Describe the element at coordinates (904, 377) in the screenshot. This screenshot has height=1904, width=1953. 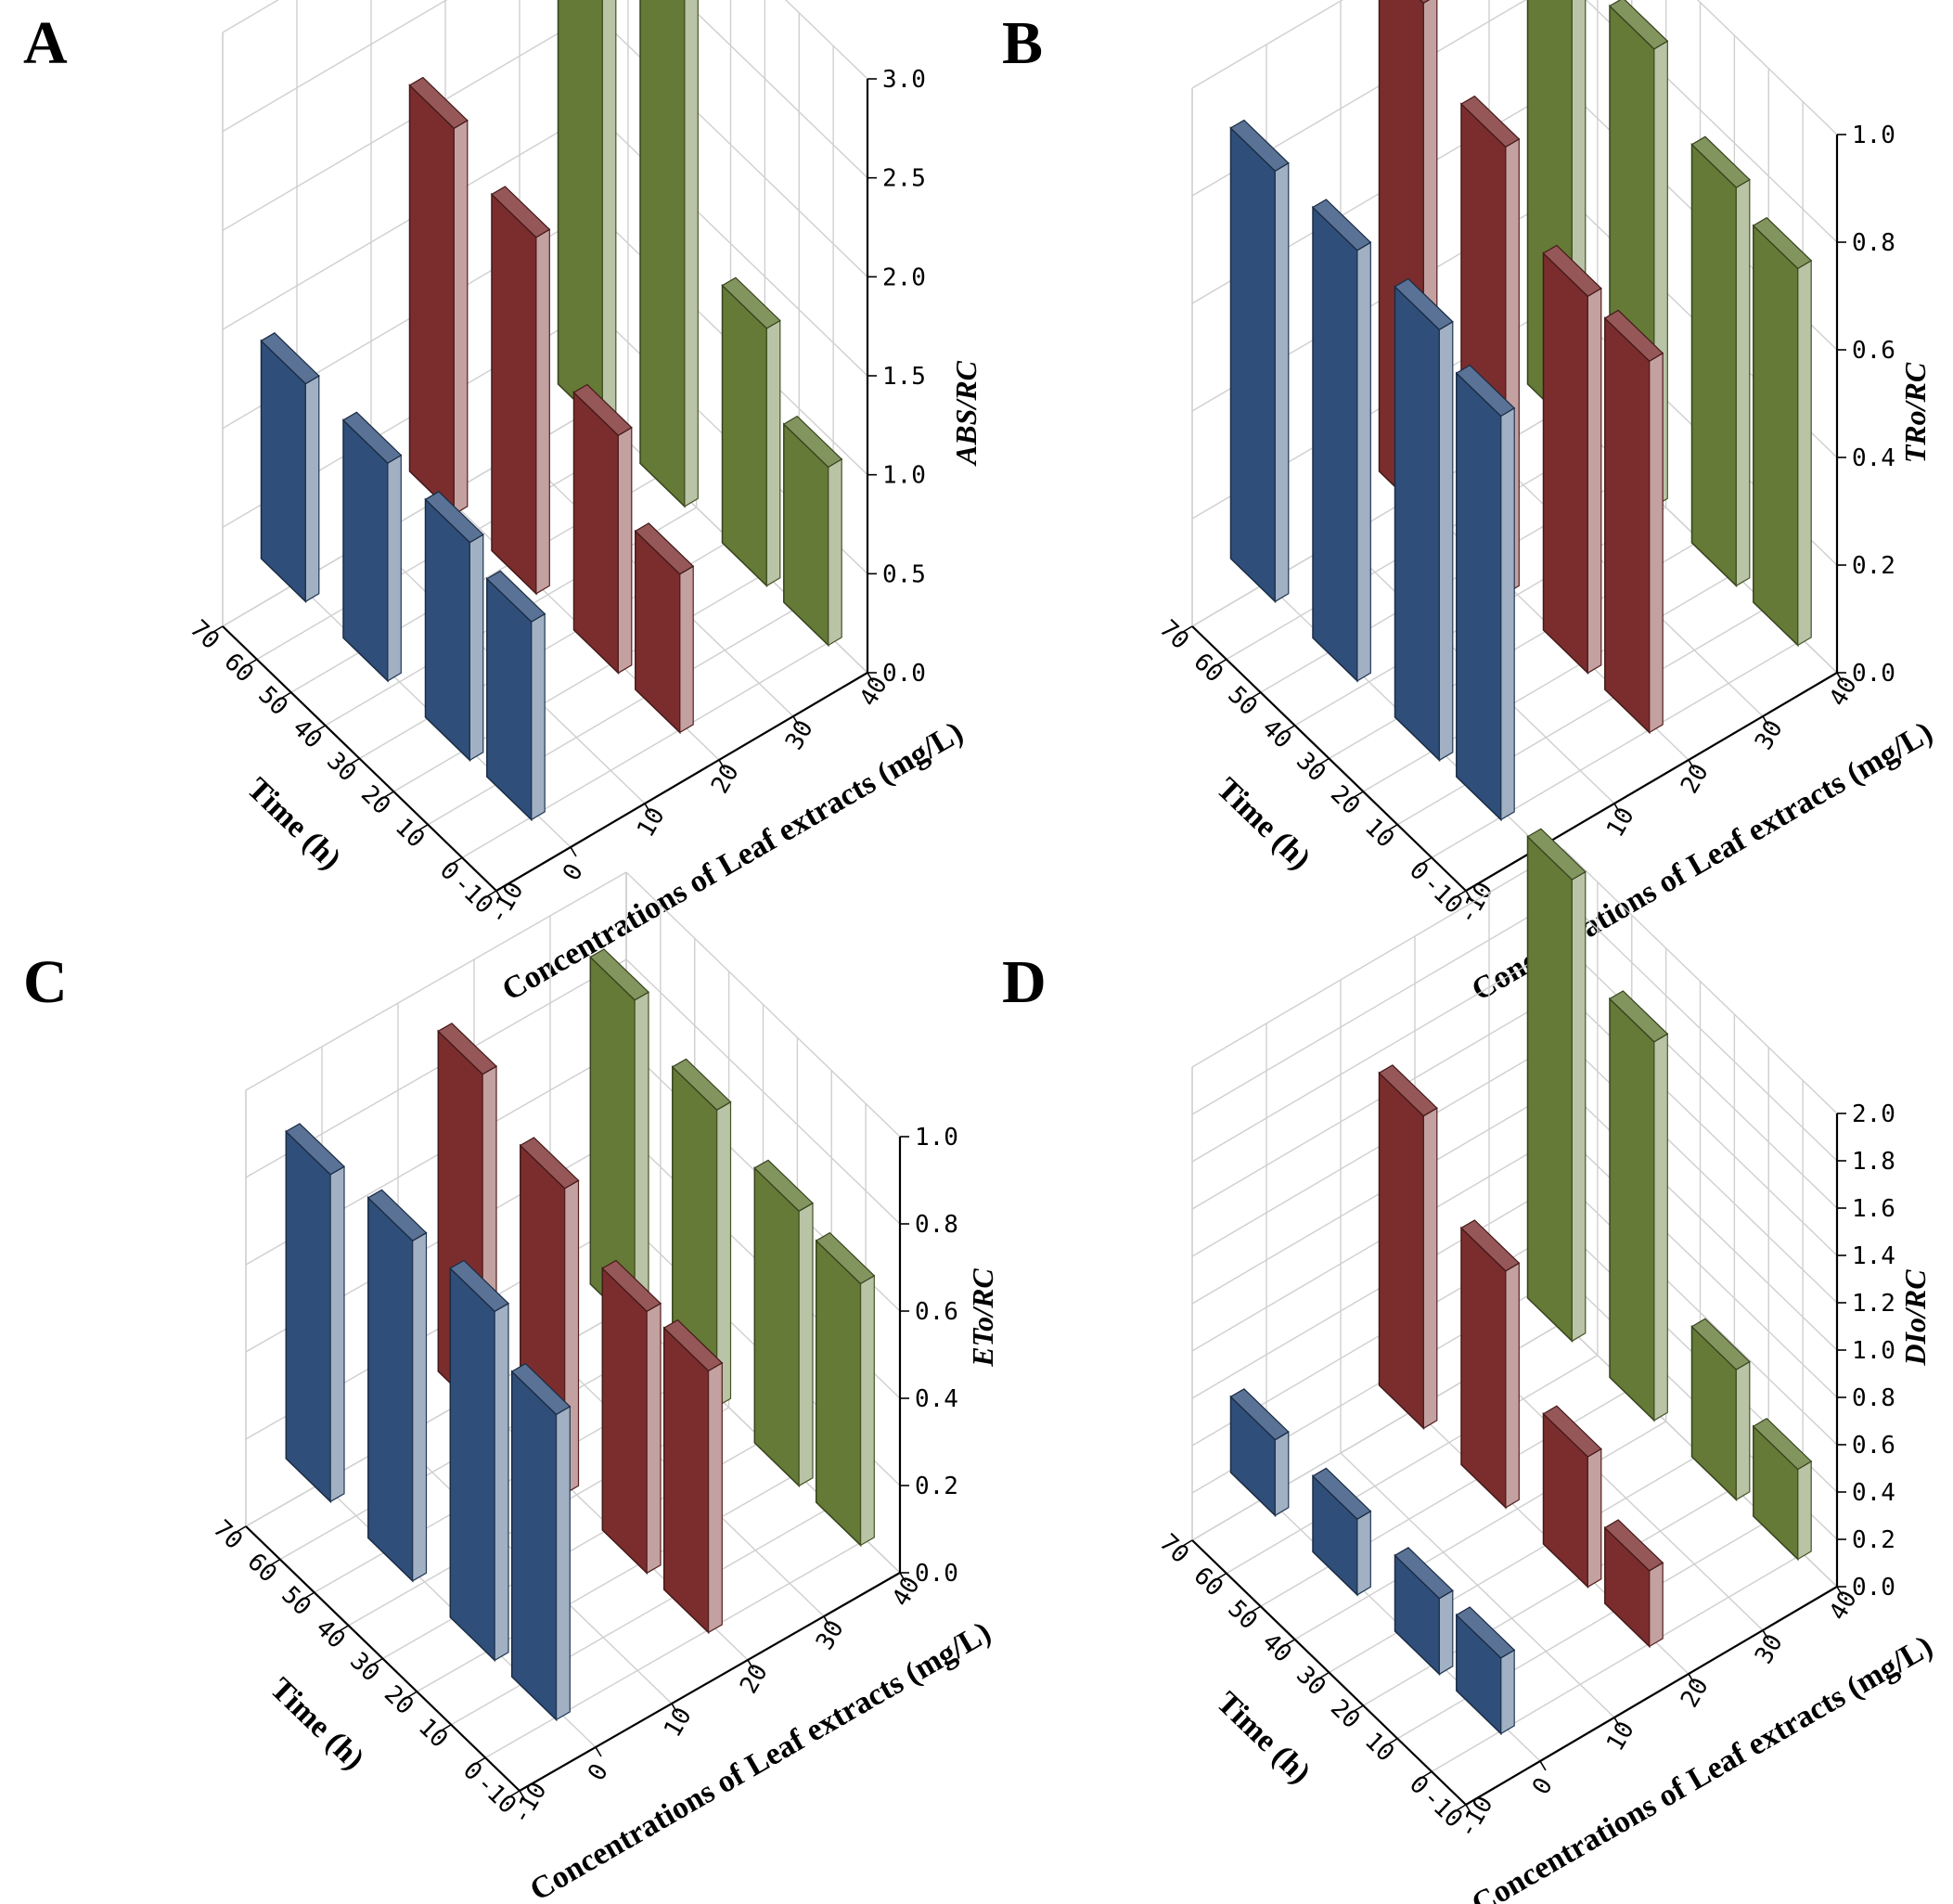
I see `z-tick-label: 1.5` at that location.